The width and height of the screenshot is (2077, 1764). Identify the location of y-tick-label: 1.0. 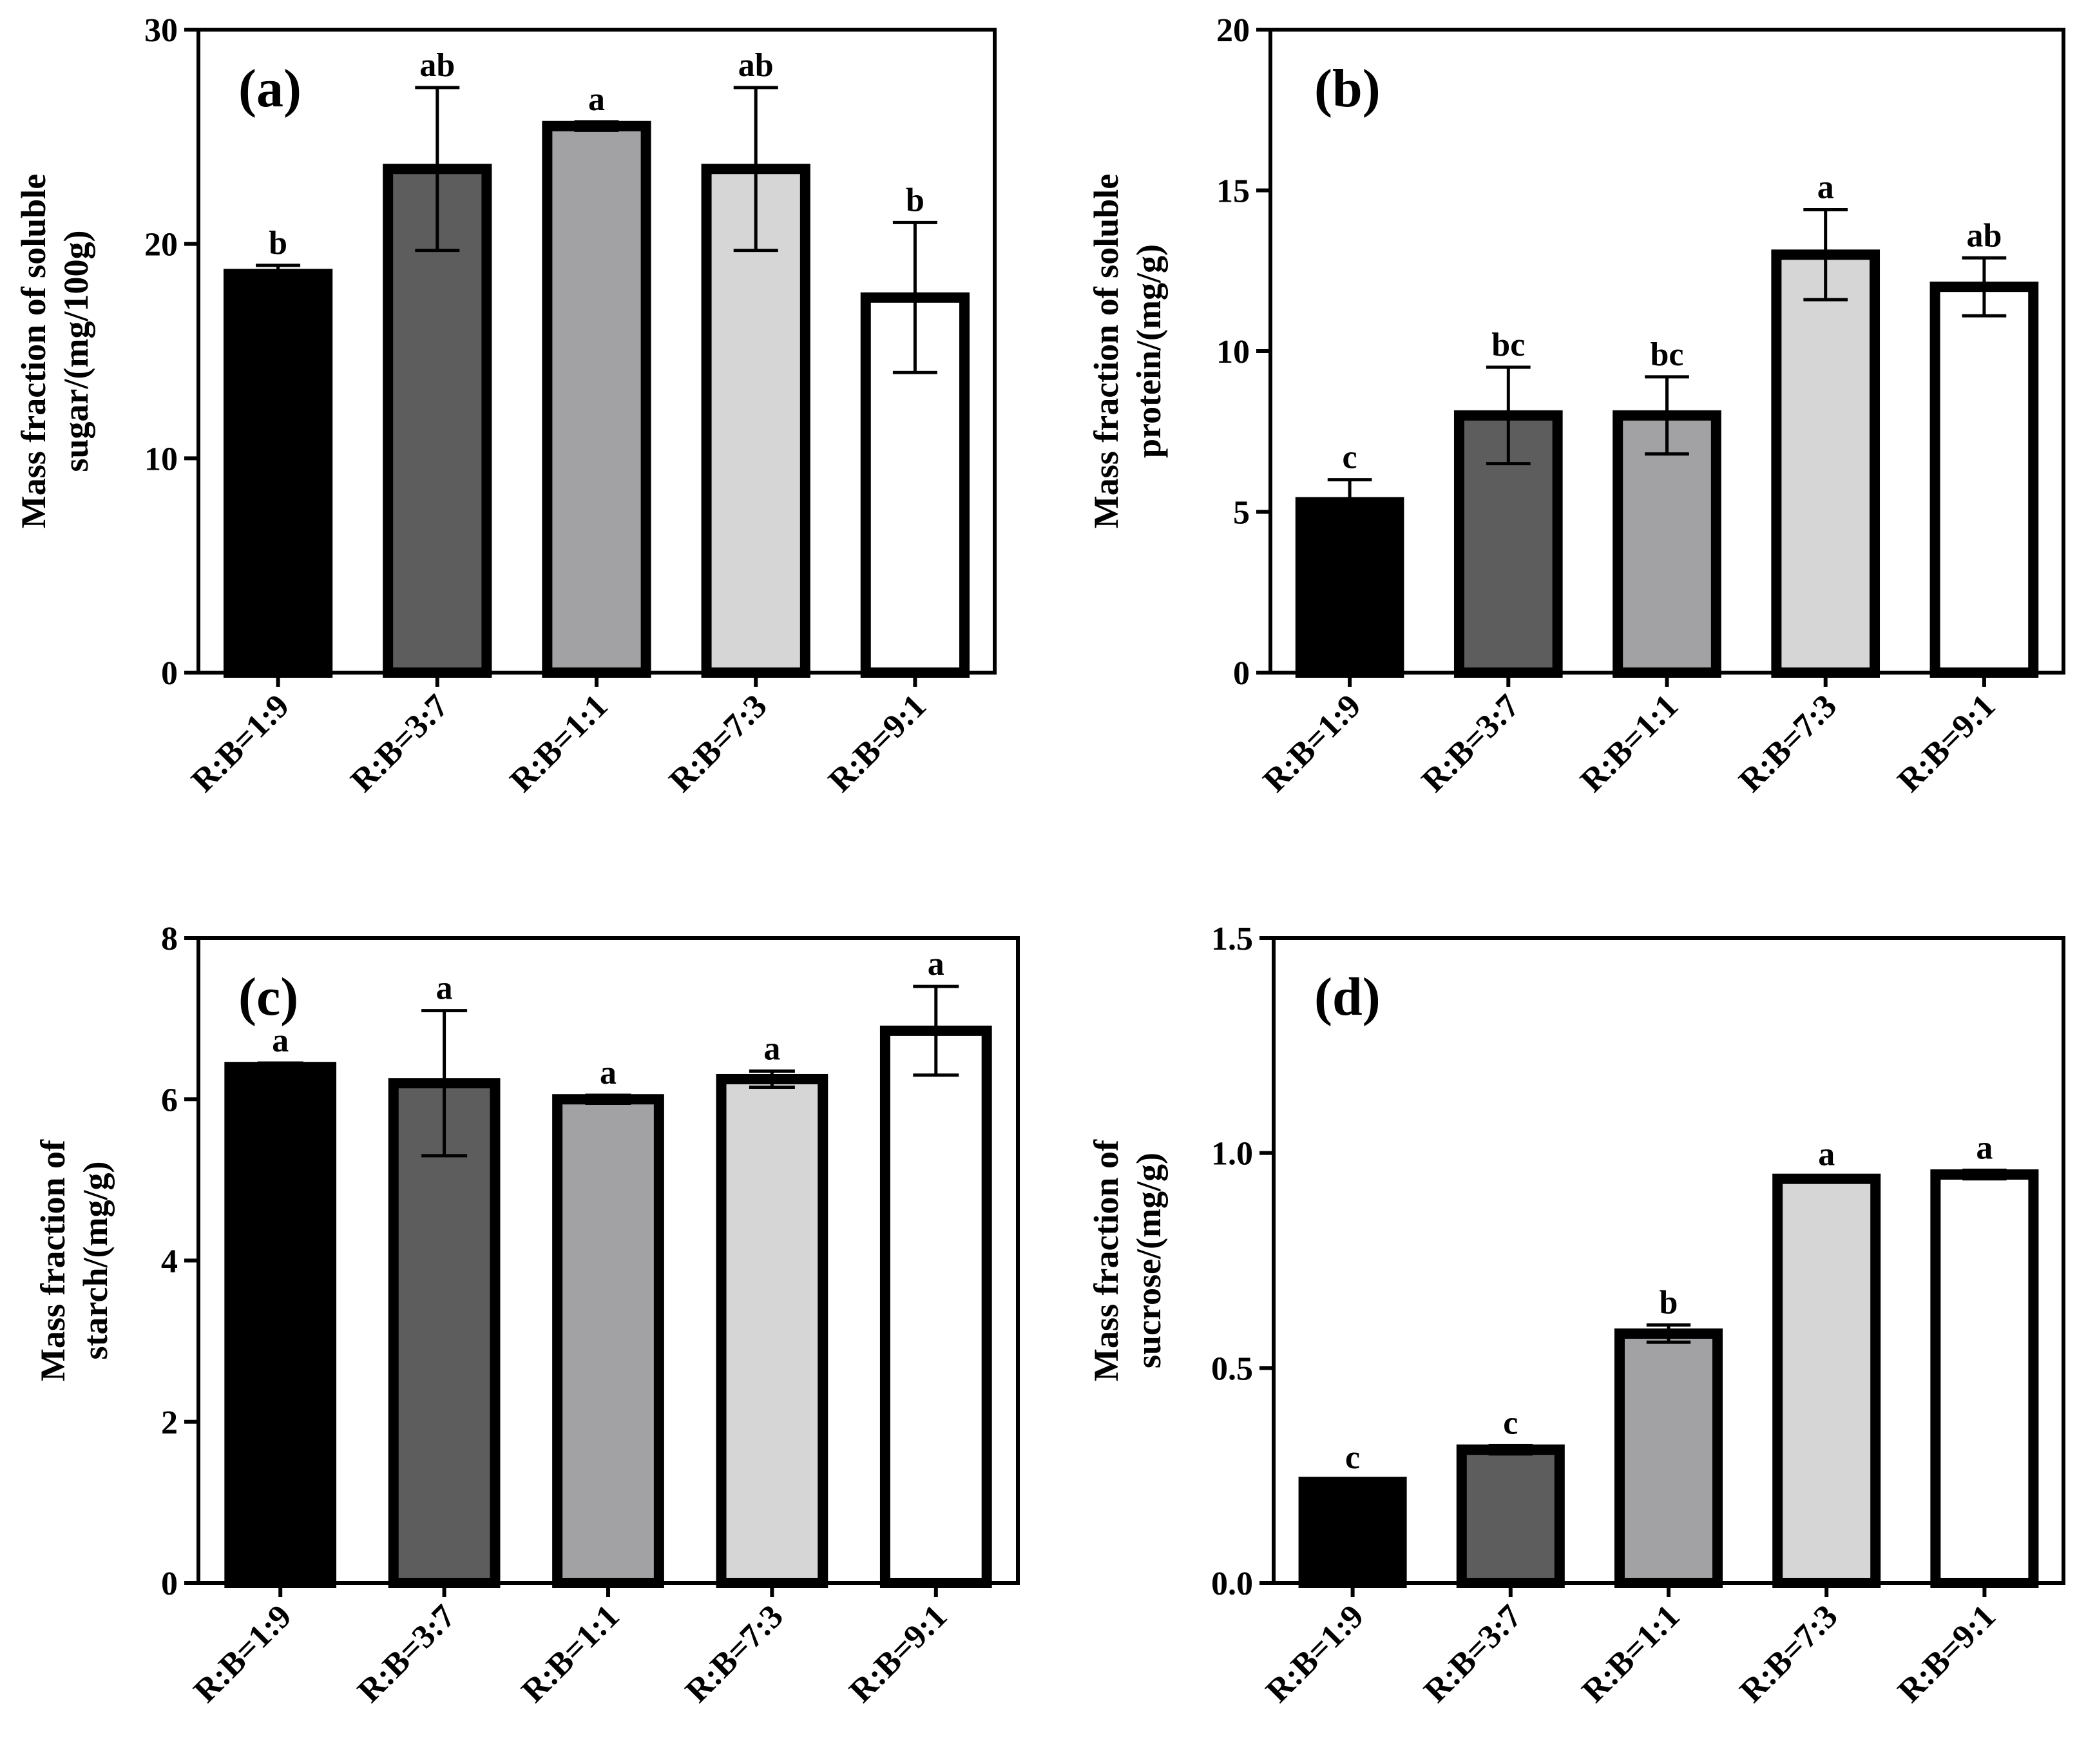
(1232, 1154).